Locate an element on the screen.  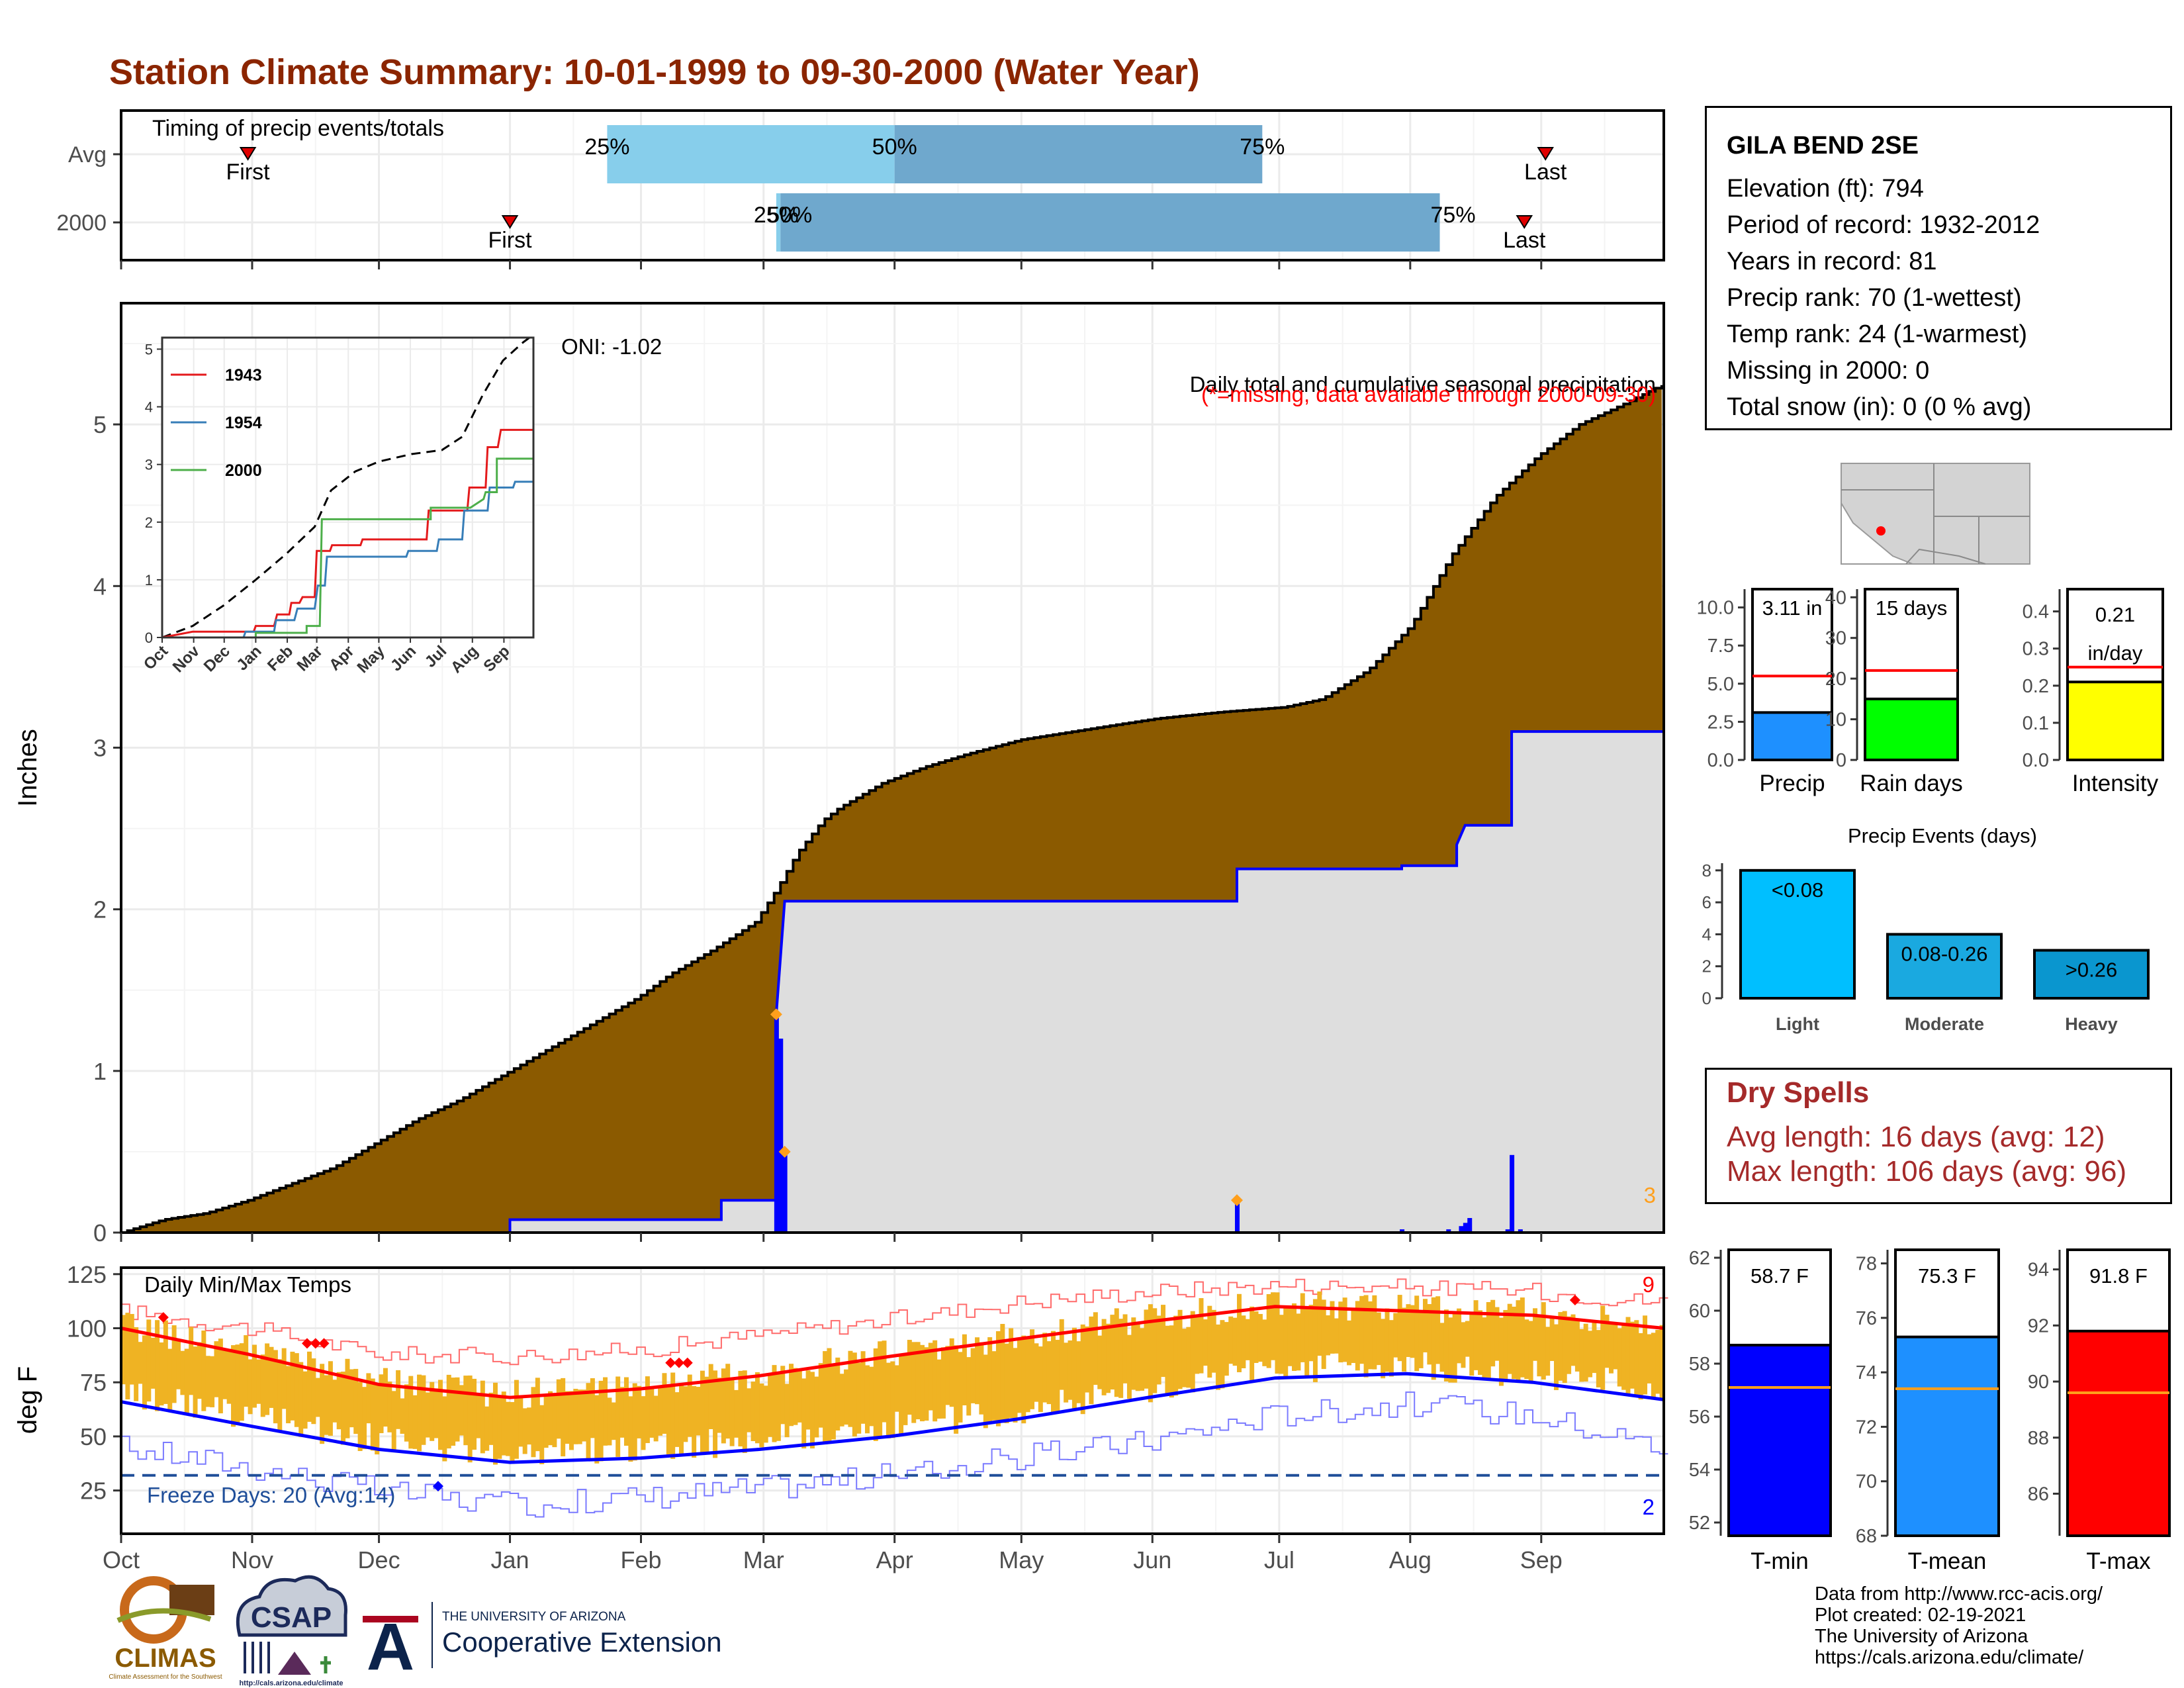
events-xlabel-0: Light is located at coordinates (1797, 1024).